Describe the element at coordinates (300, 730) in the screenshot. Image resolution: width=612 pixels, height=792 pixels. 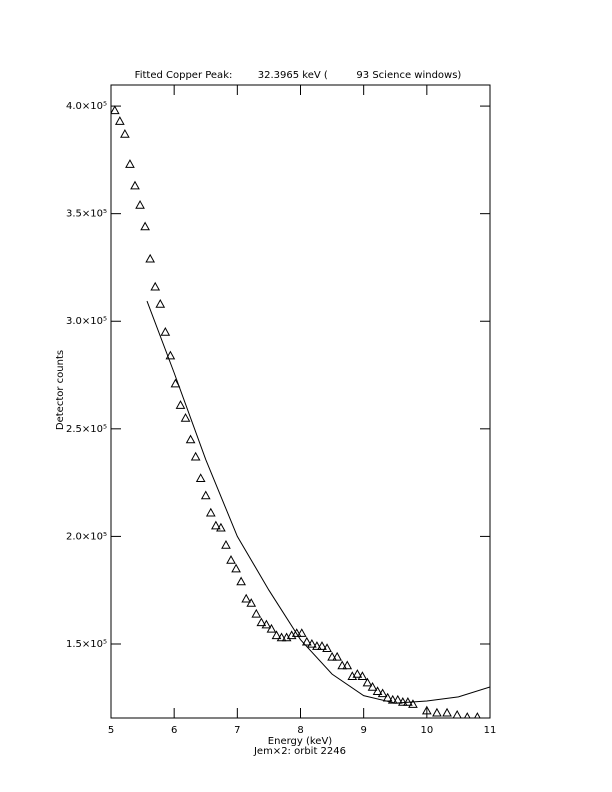
I see `x-tick-label: 8` at that location.